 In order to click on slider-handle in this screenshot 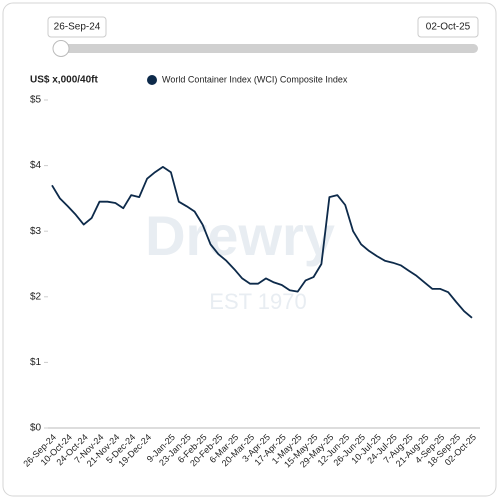, I will do `click(61, 48)`.